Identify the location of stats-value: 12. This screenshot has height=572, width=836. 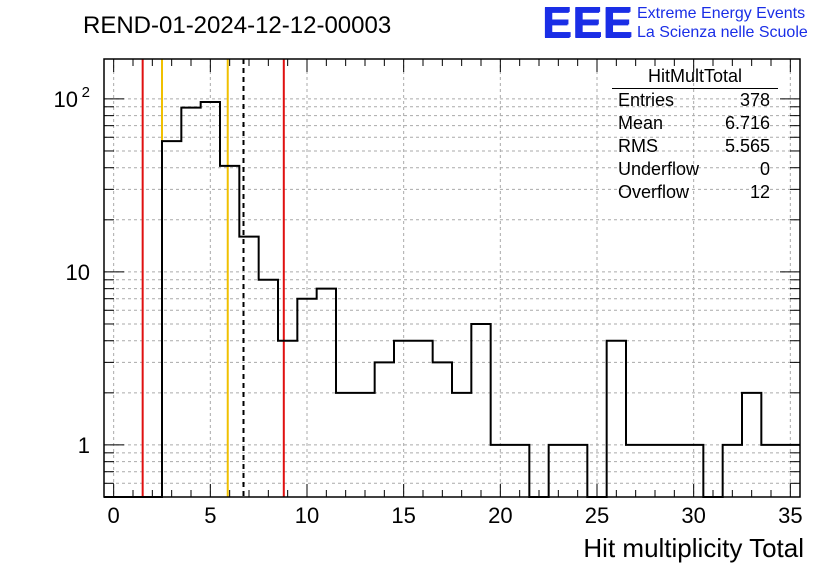
(759, 192).